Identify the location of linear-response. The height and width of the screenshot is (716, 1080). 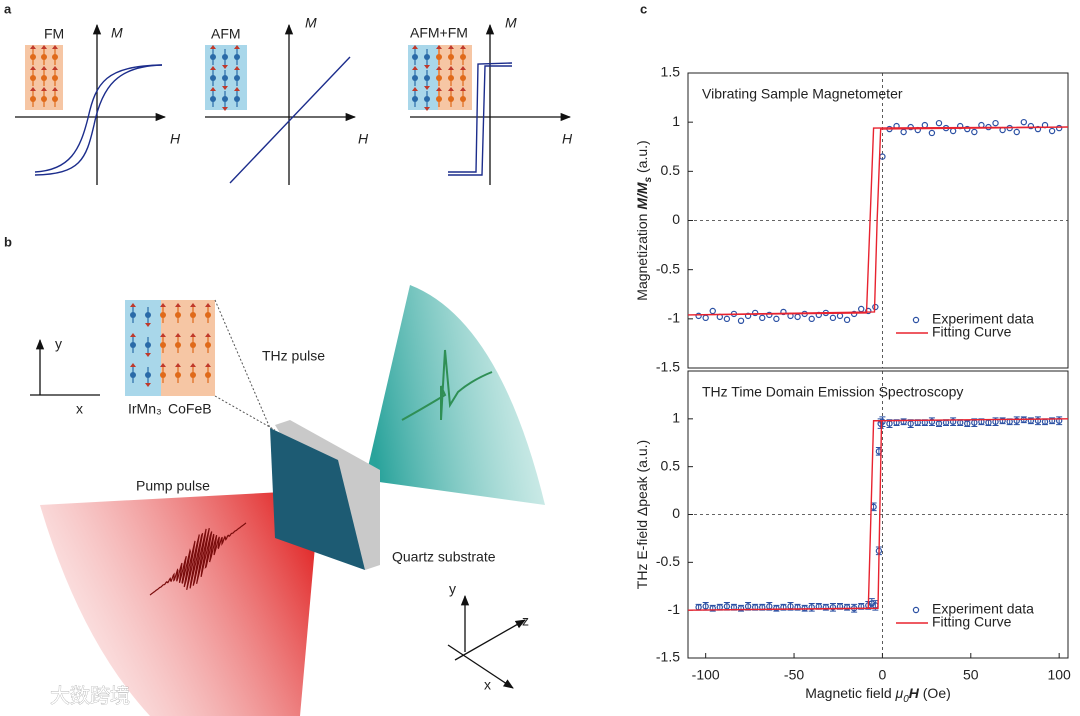
(290, 120).